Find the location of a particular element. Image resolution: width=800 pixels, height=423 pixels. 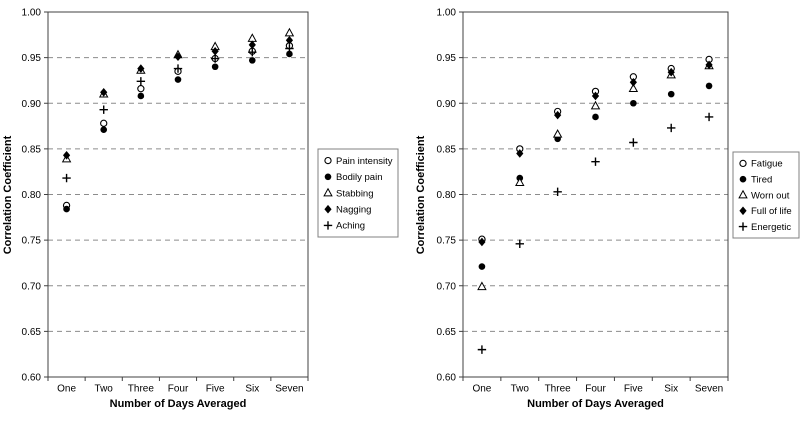

legend-label: Energetic is located at coordinates (771, 227).